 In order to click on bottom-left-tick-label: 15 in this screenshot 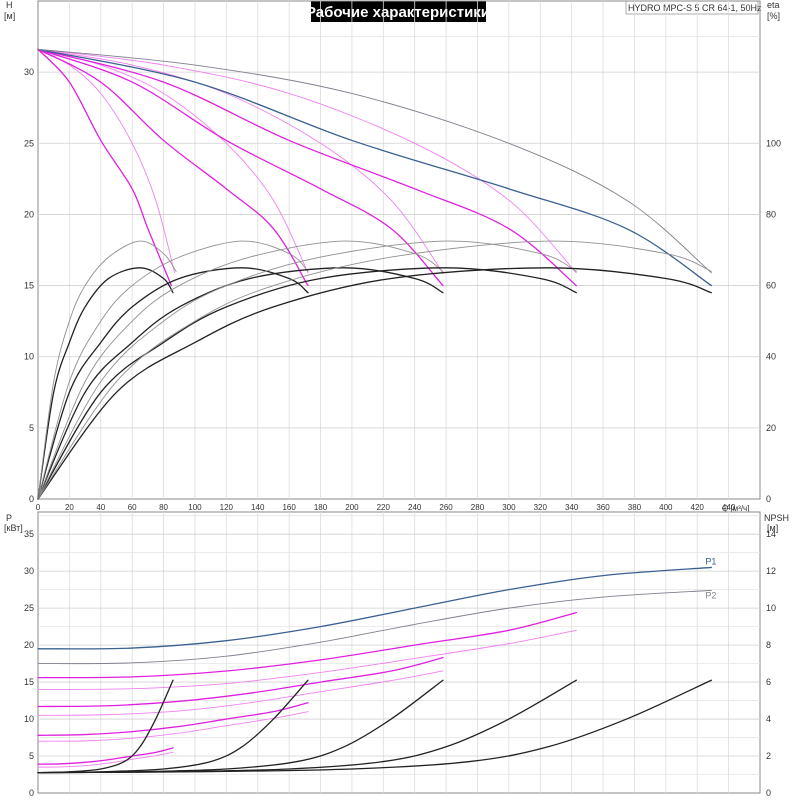, I will do `click(29, 682)`.